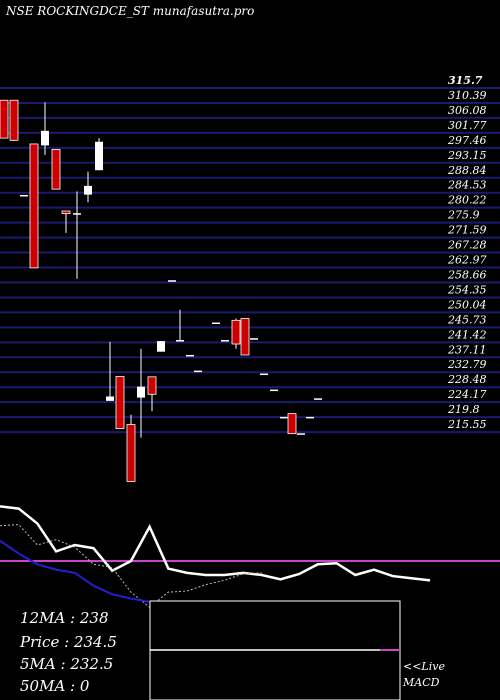  Describe the element at coordinates (467, 245) in the screenshot. I see `price-label: 267.28` at that location.